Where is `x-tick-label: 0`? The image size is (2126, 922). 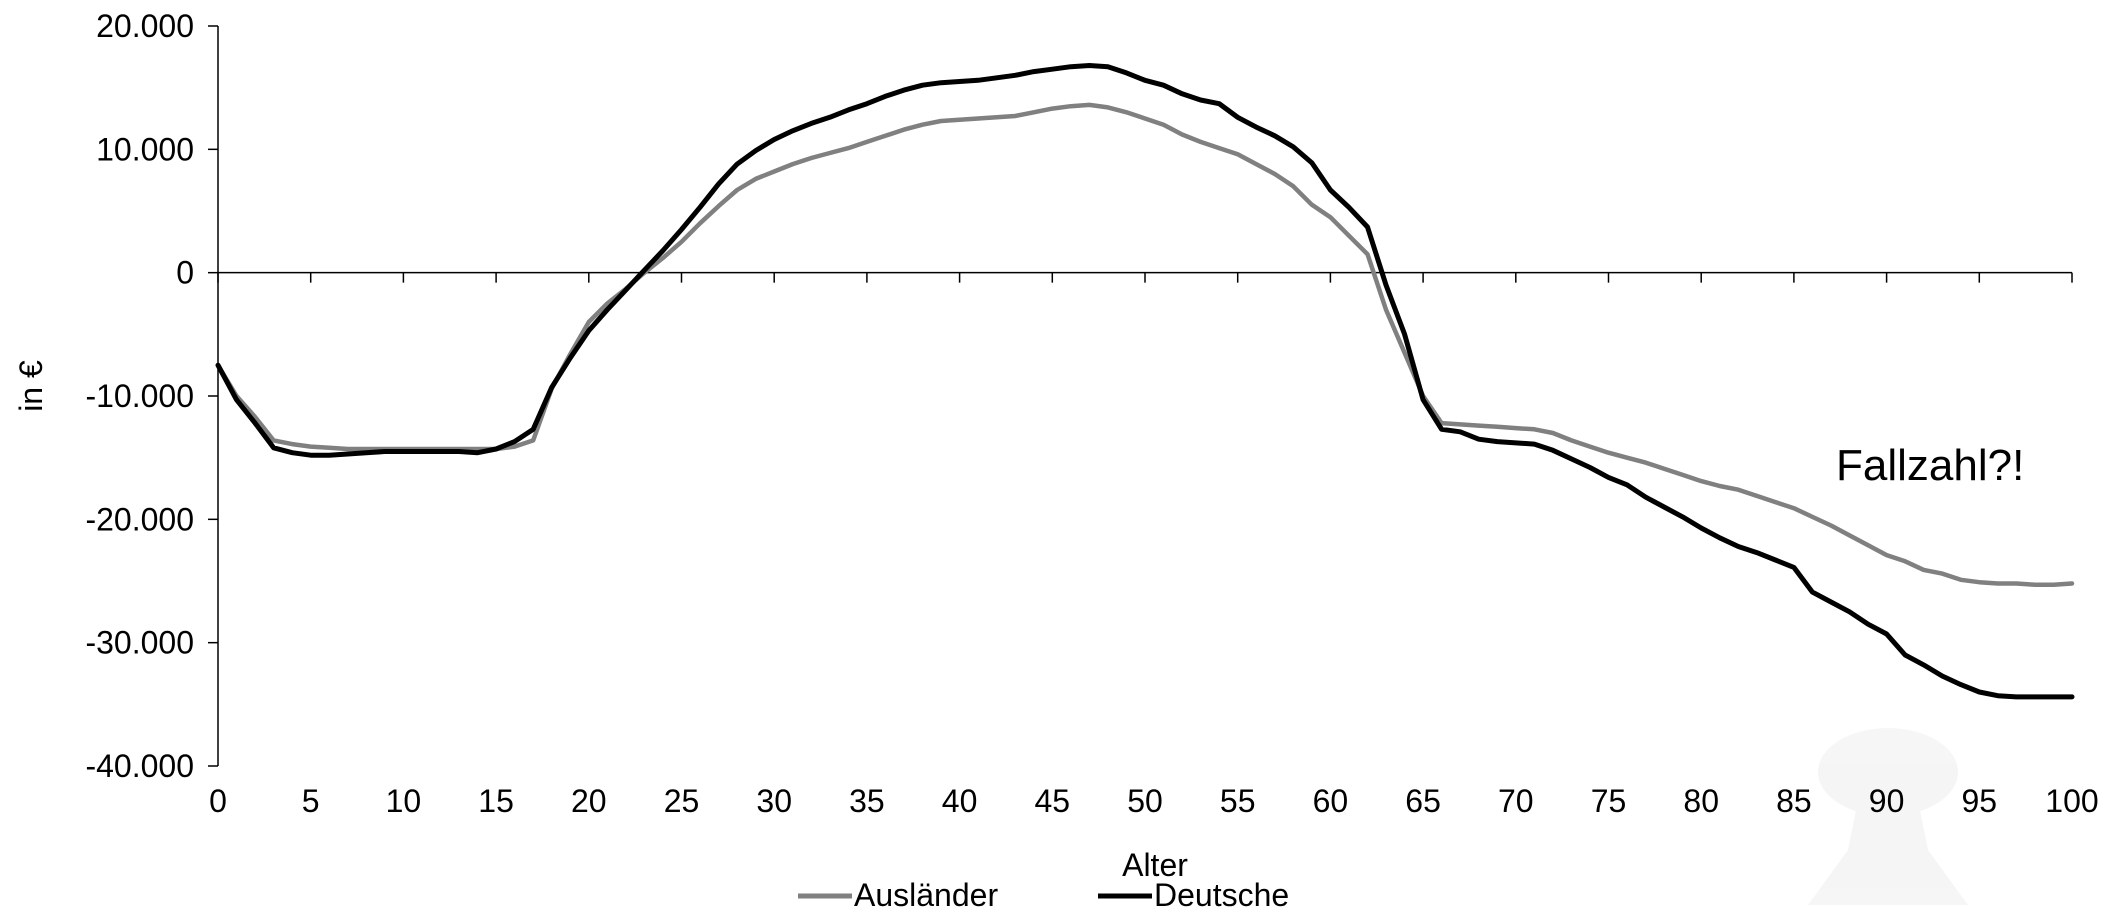 x-tick-label: 0 is located at coordinates (218, 801).